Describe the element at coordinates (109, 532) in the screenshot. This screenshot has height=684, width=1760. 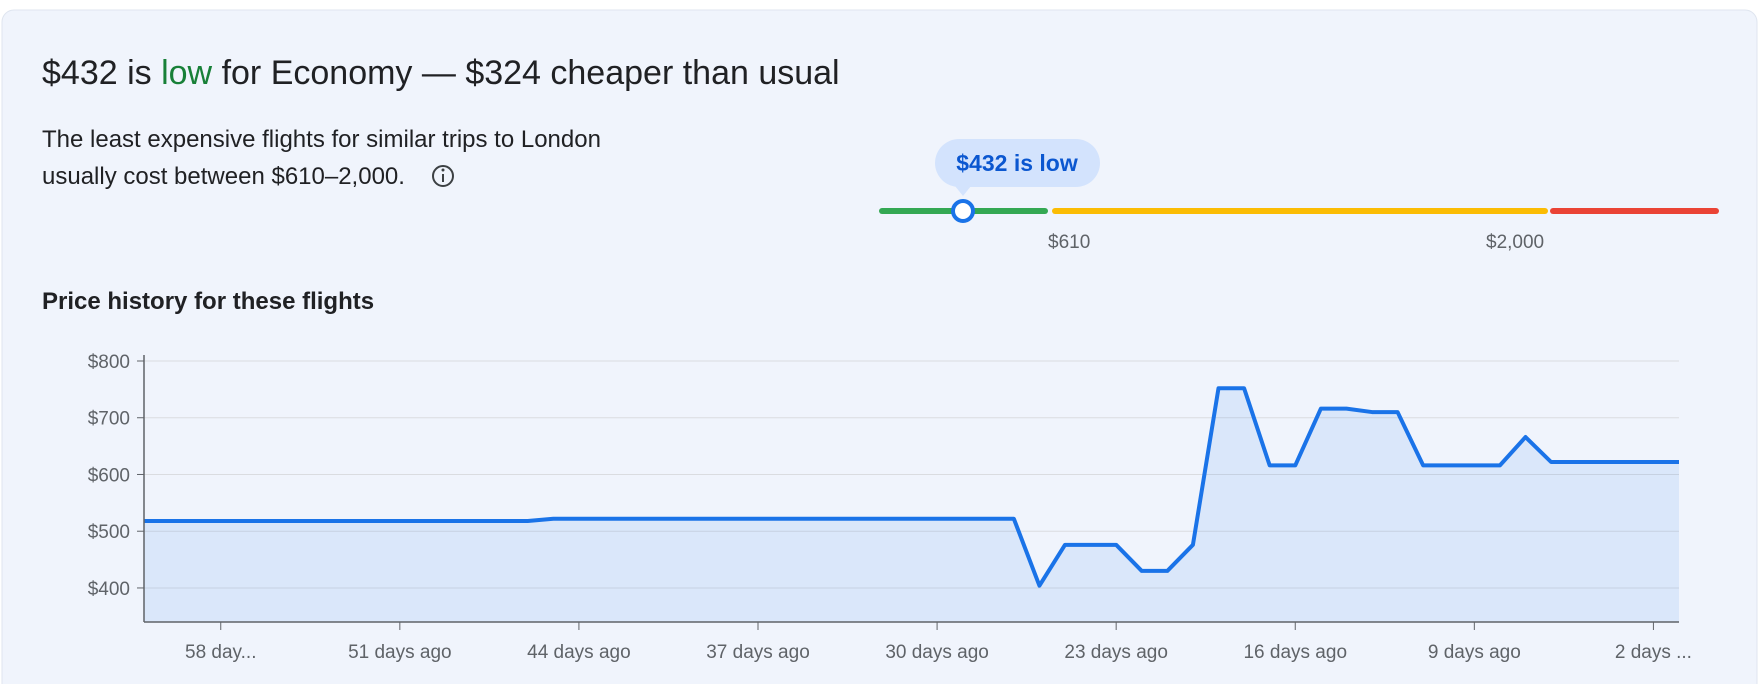
I see `y-tick-label: $500` at that location.